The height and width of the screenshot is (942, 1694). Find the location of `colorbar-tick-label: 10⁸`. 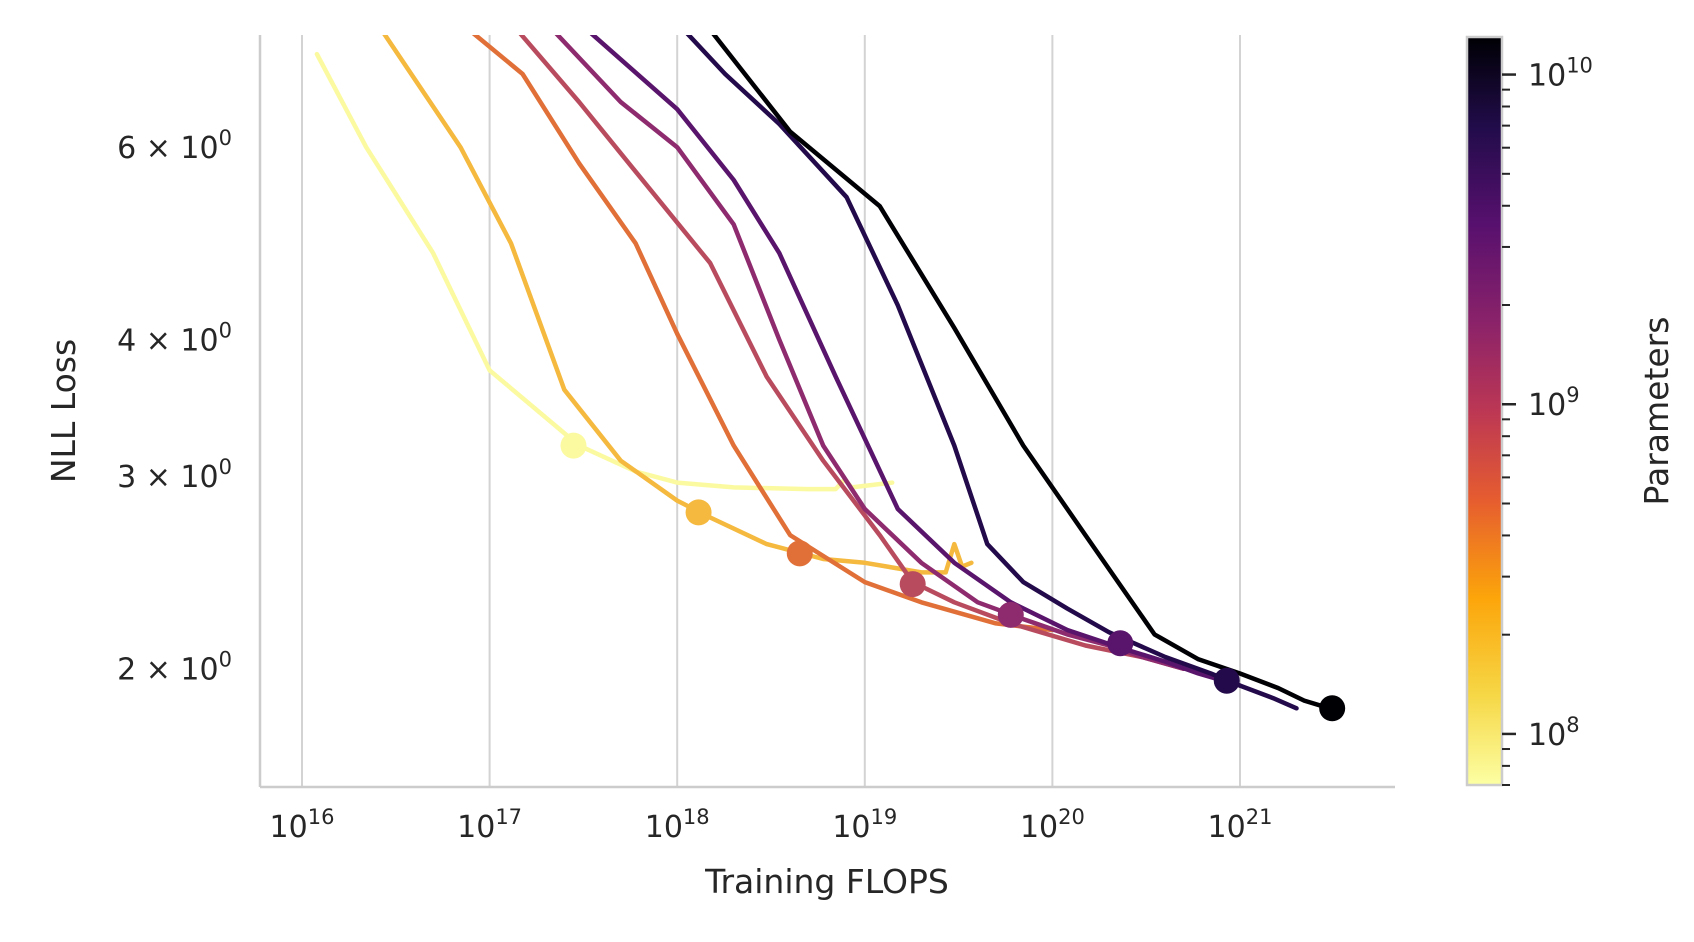

colorbar-tick-label: 10⁸ is located at coordinates (1554, 733).